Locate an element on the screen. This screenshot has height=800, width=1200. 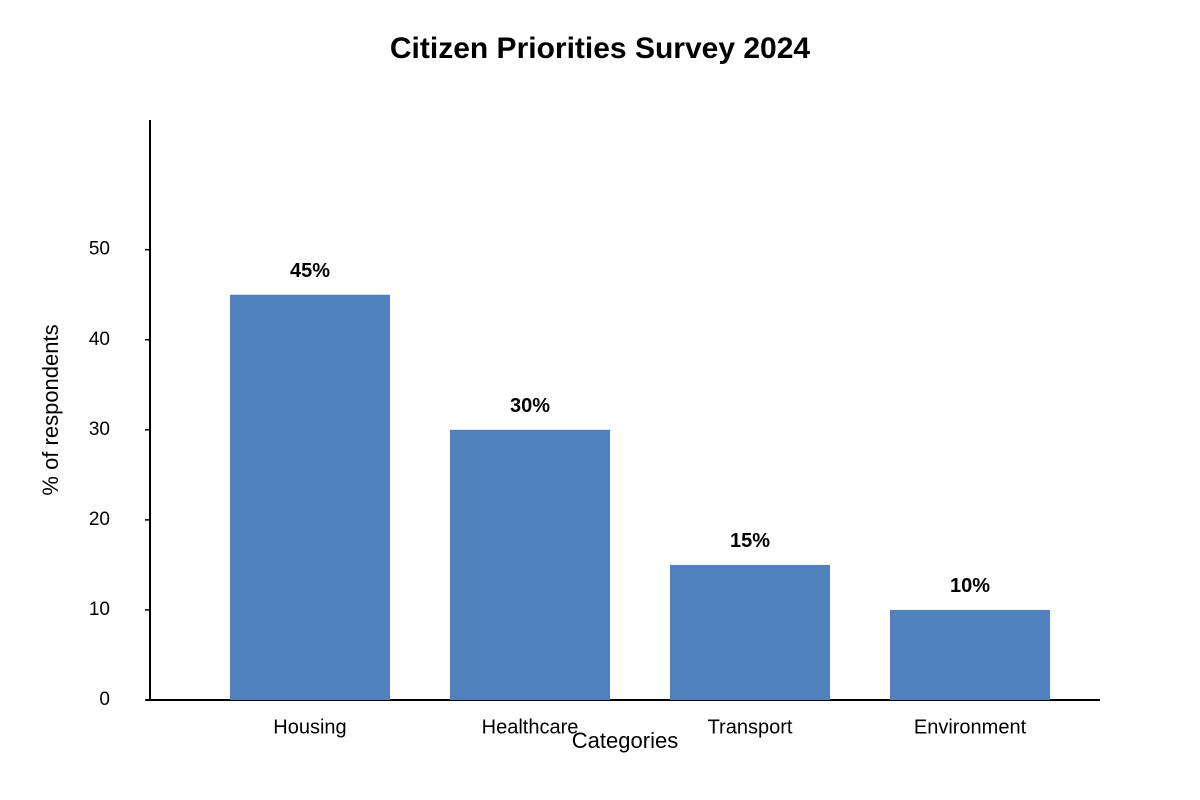
x-axis-label: Categories is located at coordinates (625, 740).